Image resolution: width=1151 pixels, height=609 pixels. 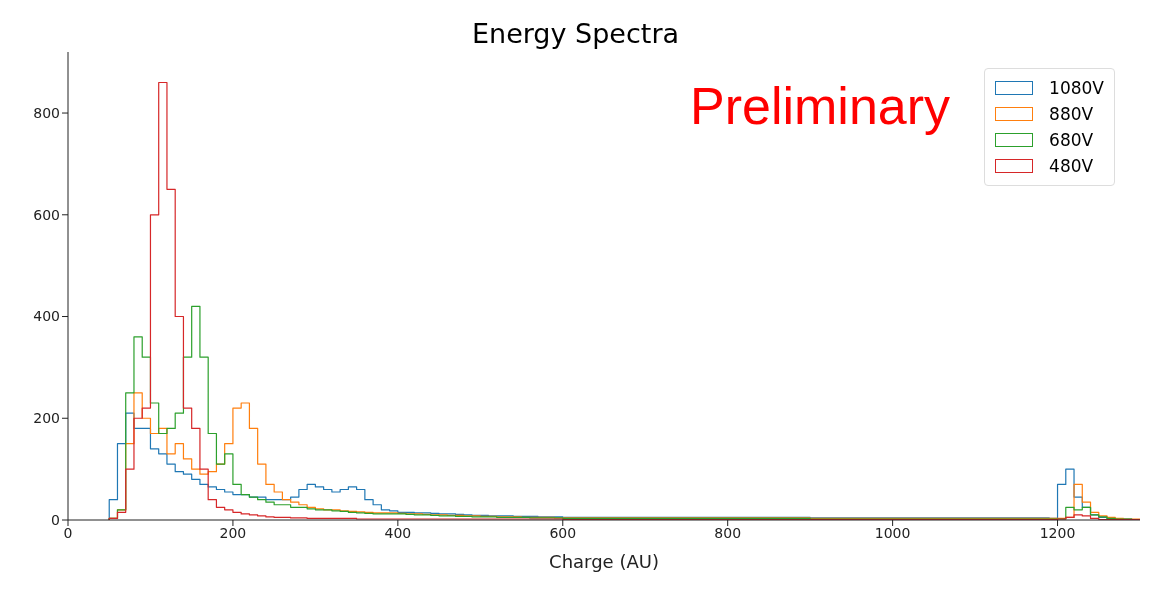 What do you see at coordinates (68, 532) in the screenshot?
I see `x-tick-label: 0` at bounding box center [68, 532].